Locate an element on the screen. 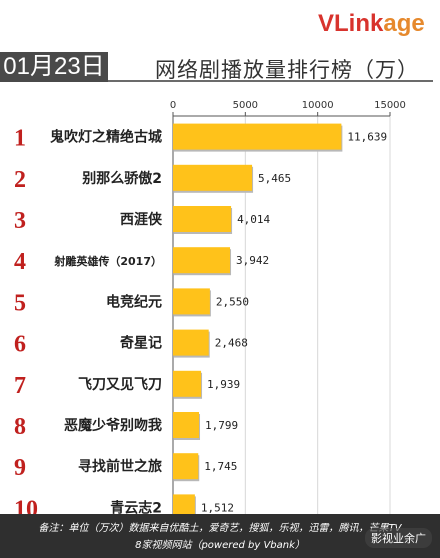 The height and width of the screenshot is (558, 440). x-tick-label: 5000 is located at coordinates (245, 105).